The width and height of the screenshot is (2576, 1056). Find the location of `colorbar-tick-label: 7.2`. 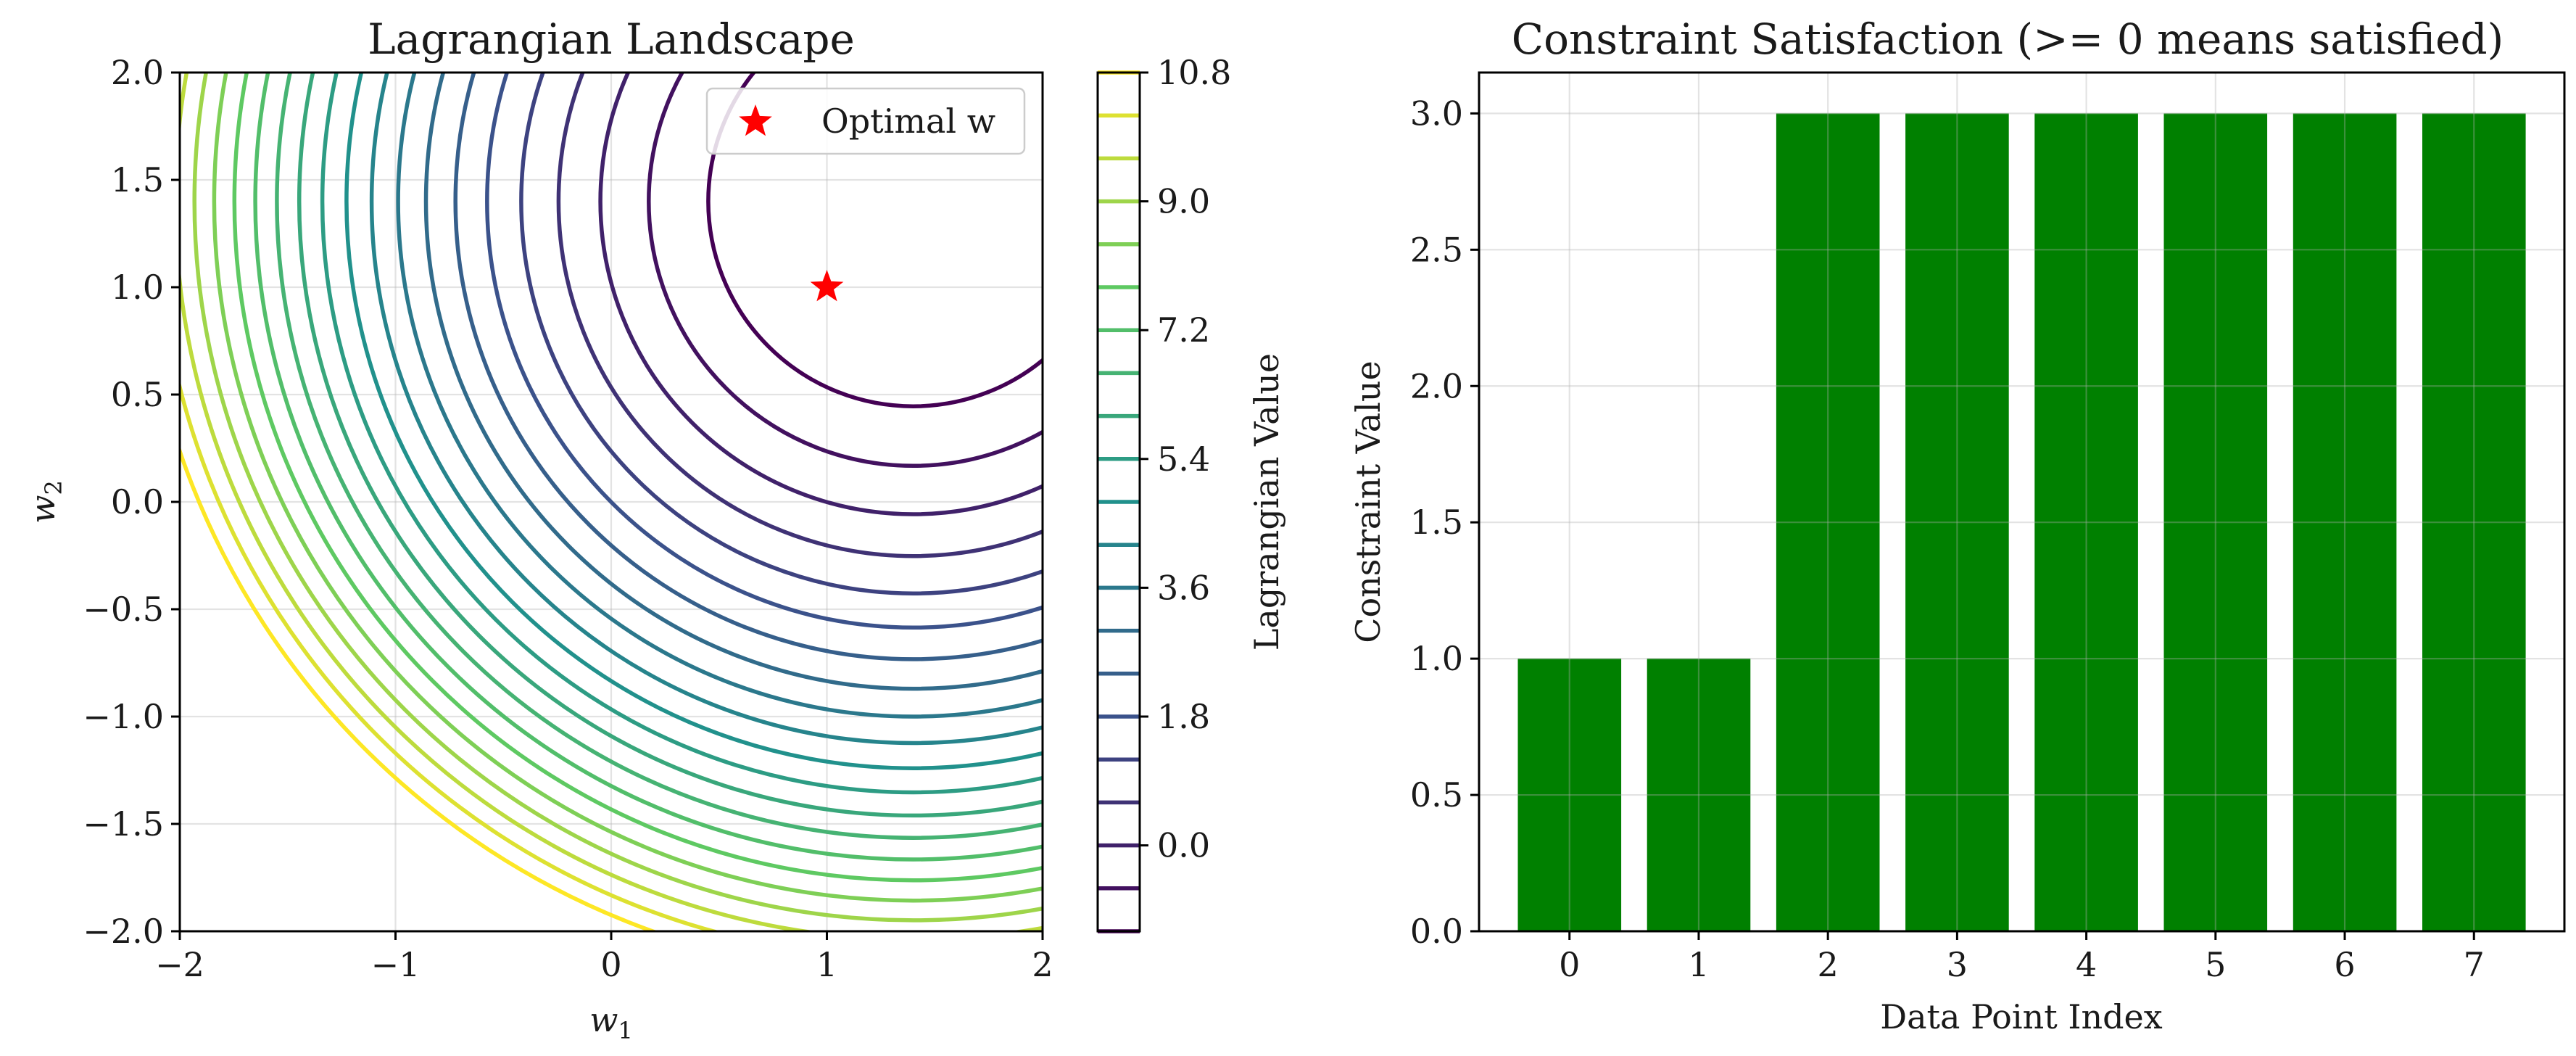

colorbar-tick-label: 7.2 is located at coordinates (1184, 330).